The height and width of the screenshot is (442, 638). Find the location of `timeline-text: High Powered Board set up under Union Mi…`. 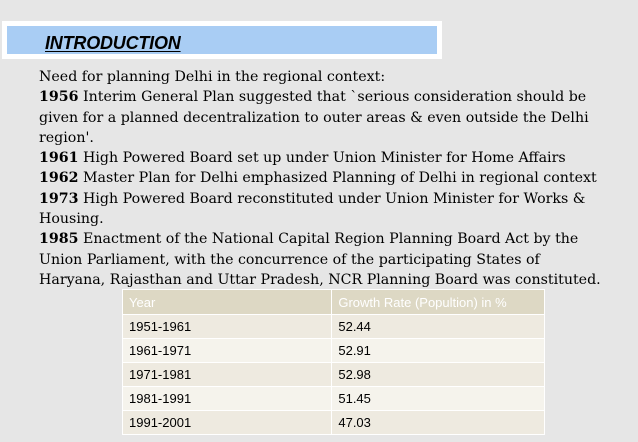

timeline-text: High Powered Board set up under Union Mi… is located at coordinates (322, 158).